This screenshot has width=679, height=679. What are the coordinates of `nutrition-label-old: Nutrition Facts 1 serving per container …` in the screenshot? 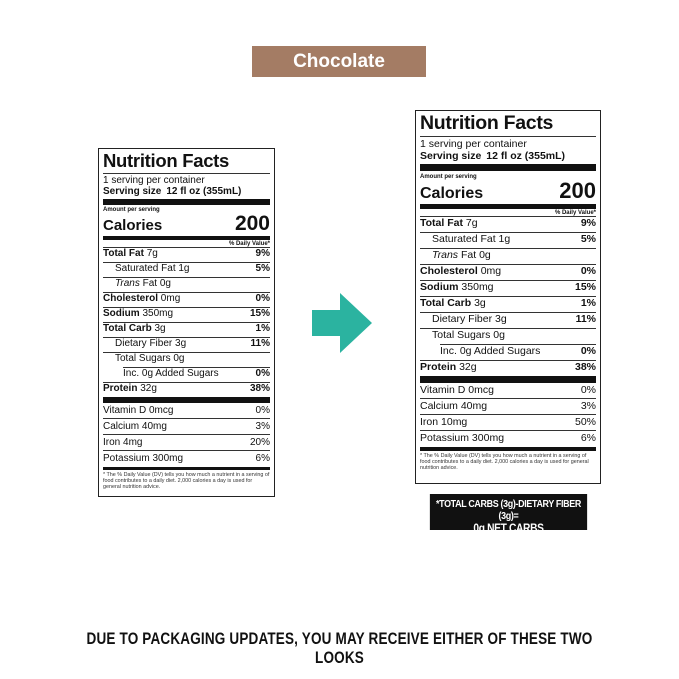 It's located at (186, 322).